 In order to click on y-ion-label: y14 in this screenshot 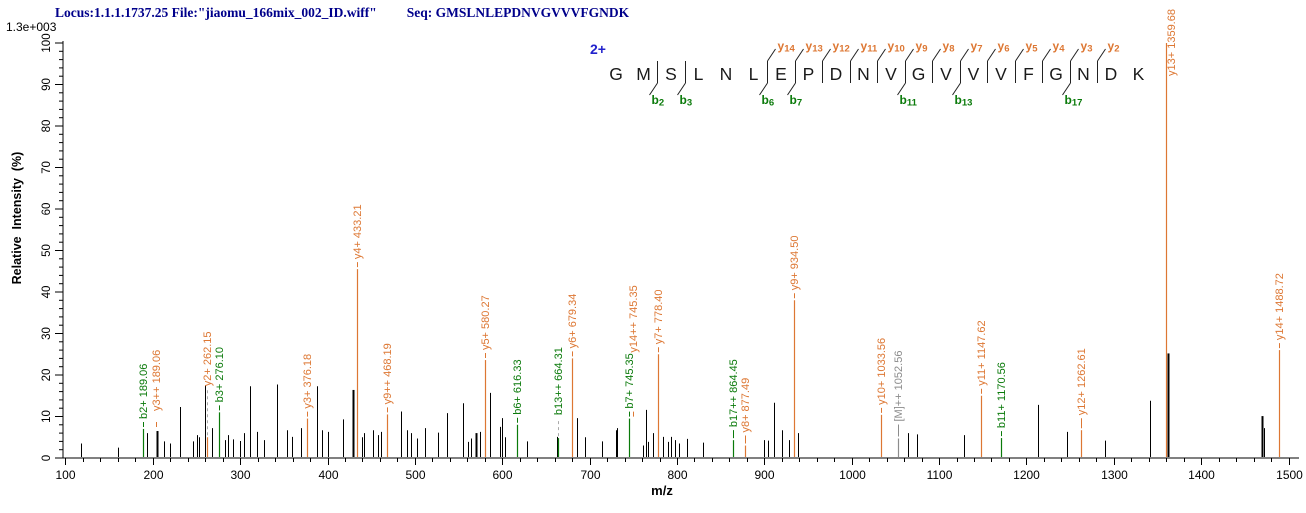, I will do `click(787, 47)`.